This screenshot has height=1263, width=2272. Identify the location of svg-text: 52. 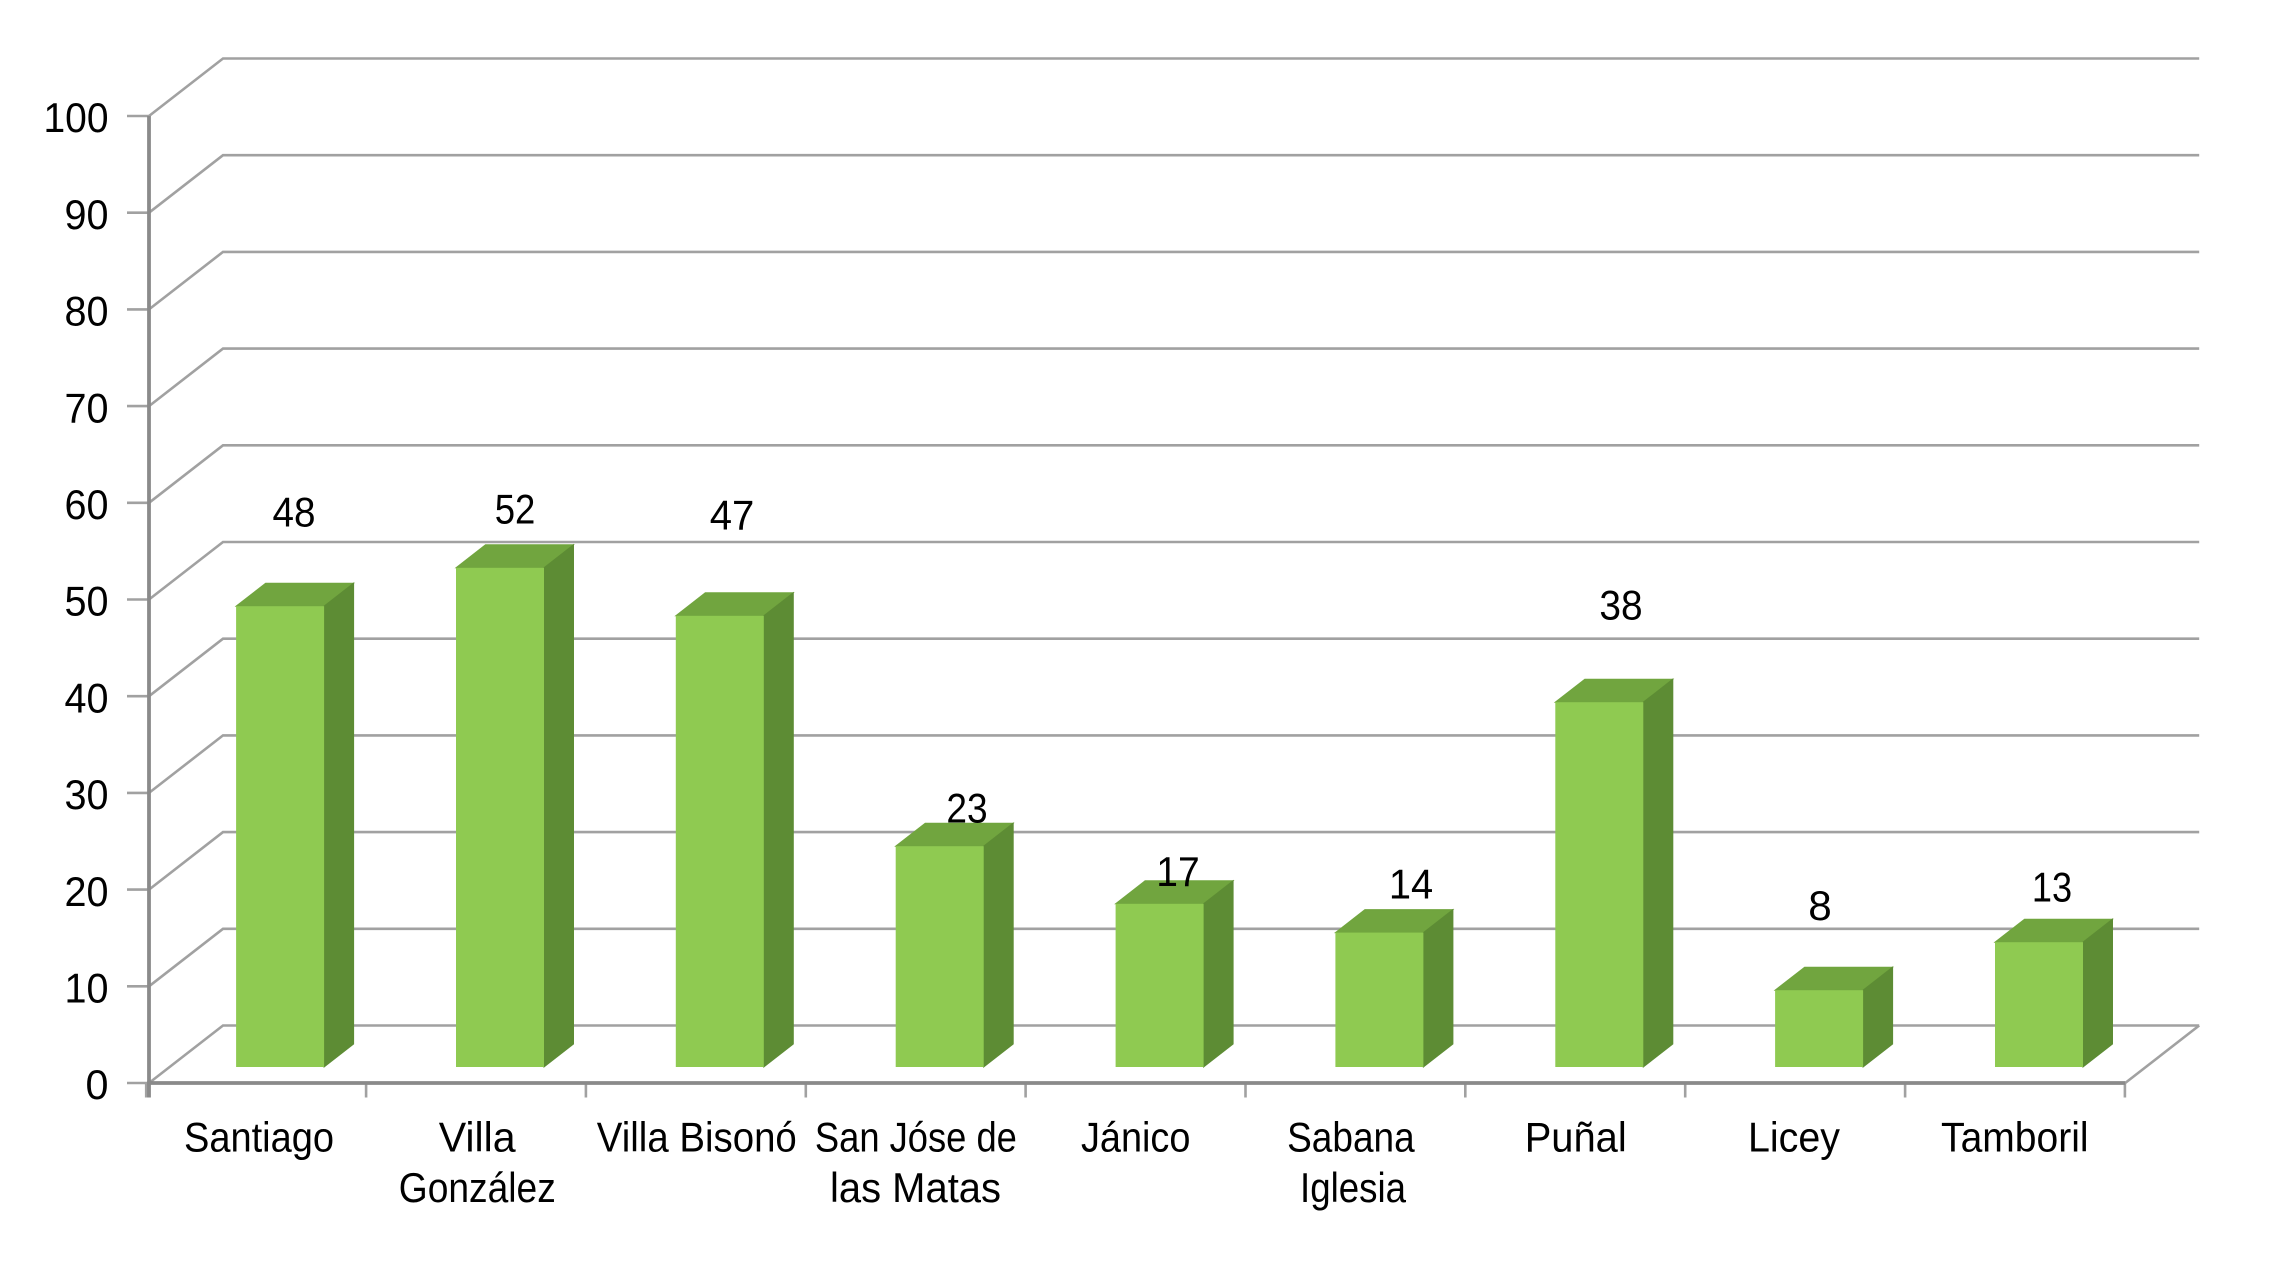
(515, 508).